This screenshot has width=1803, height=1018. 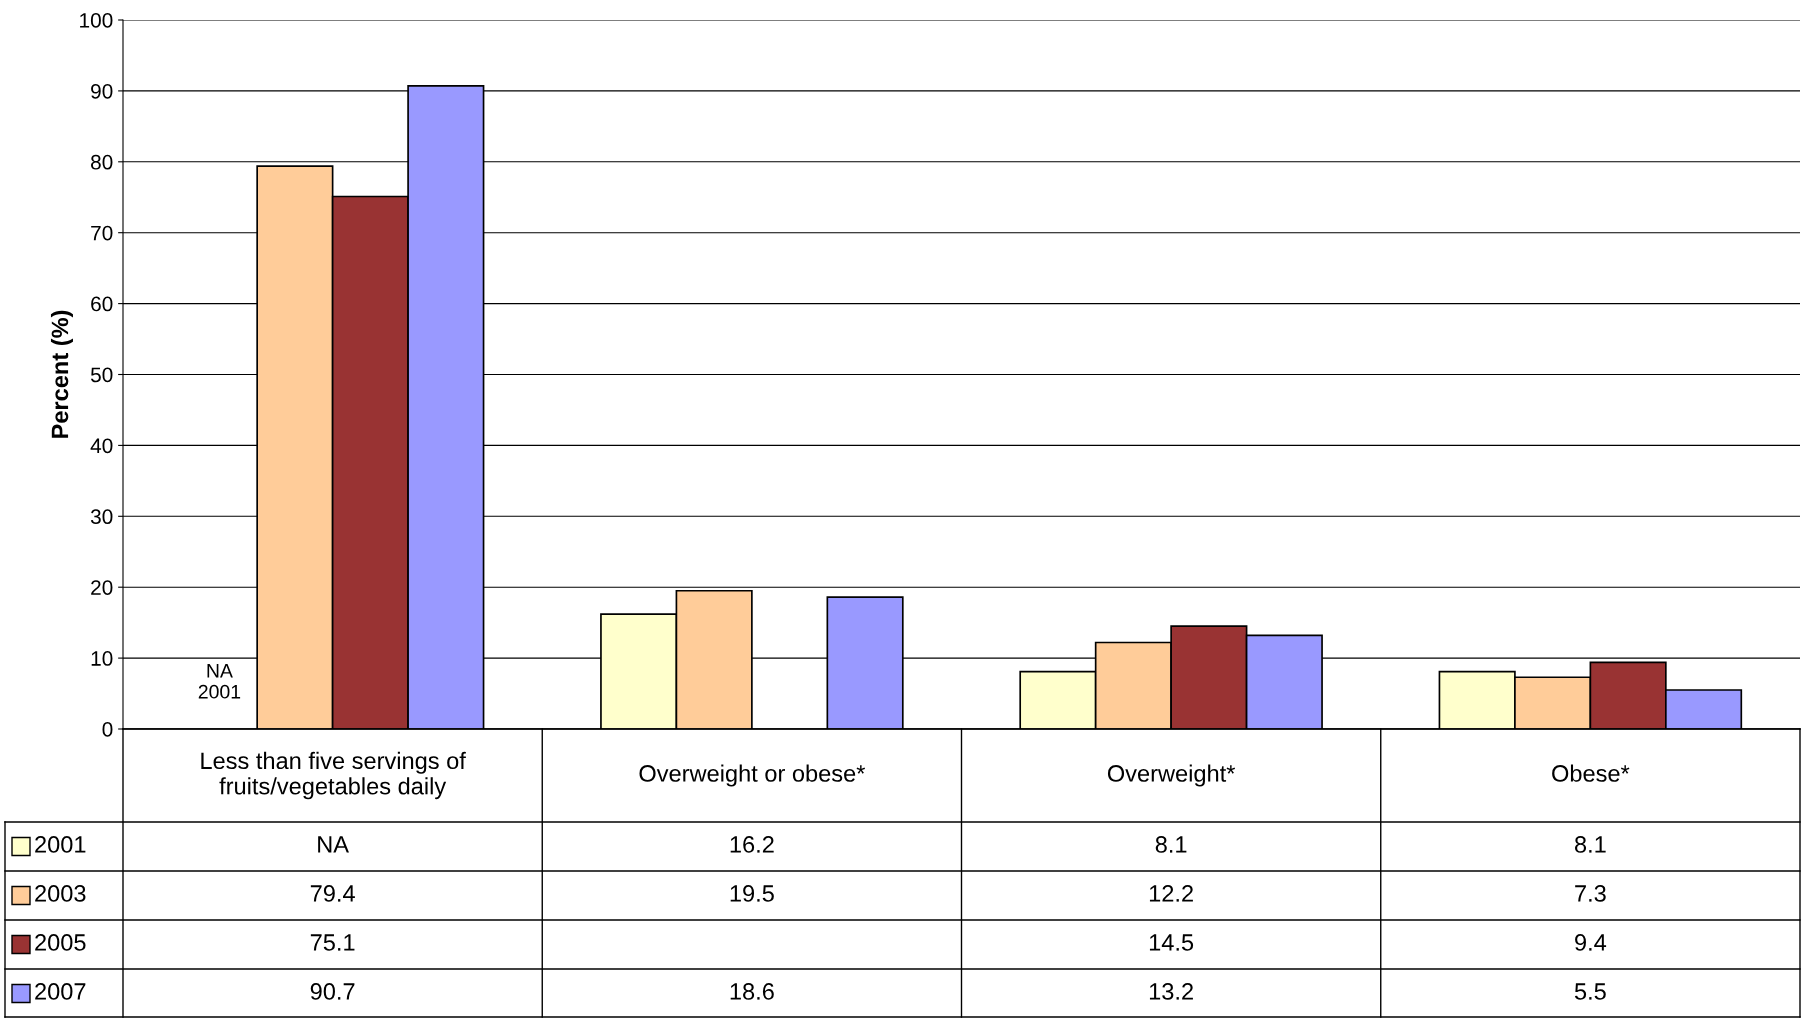 What do you see at coordinates (60, 942) in the screenshot?
I see `legend-label: 2005` at bounding box center [60, 942].